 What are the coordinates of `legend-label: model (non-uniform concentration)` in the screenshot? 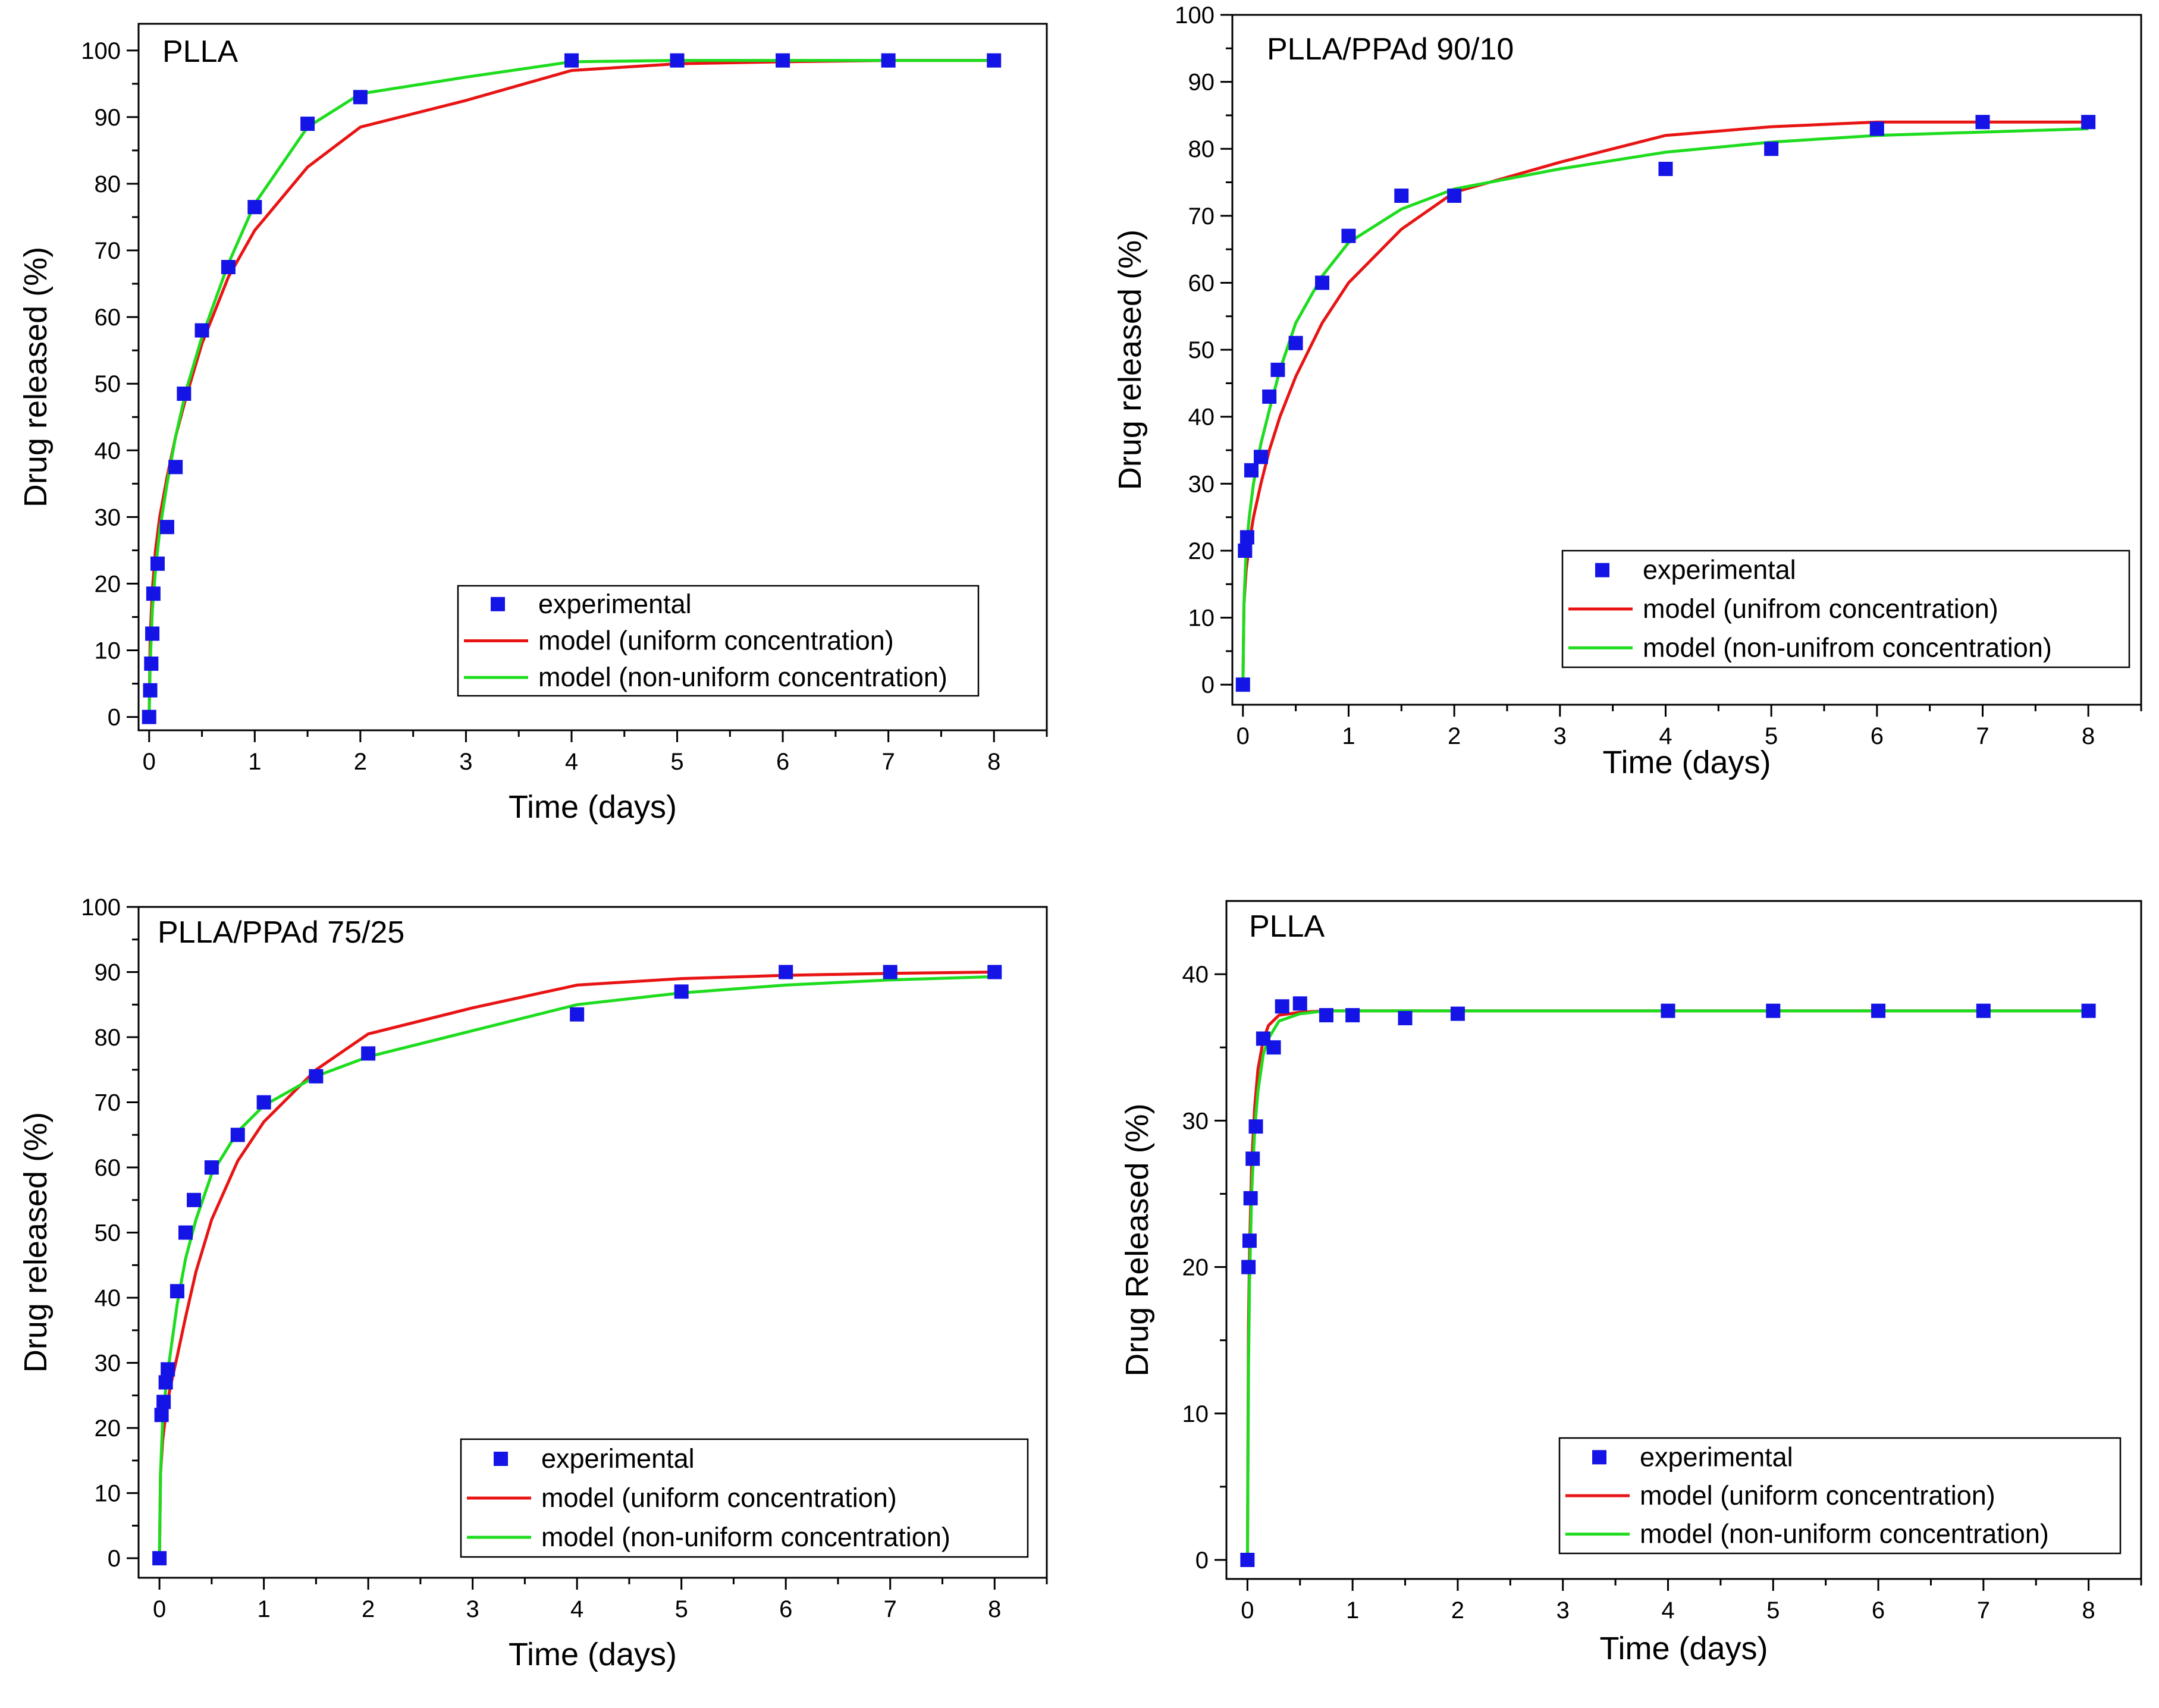 It's located at (1844, 1534).